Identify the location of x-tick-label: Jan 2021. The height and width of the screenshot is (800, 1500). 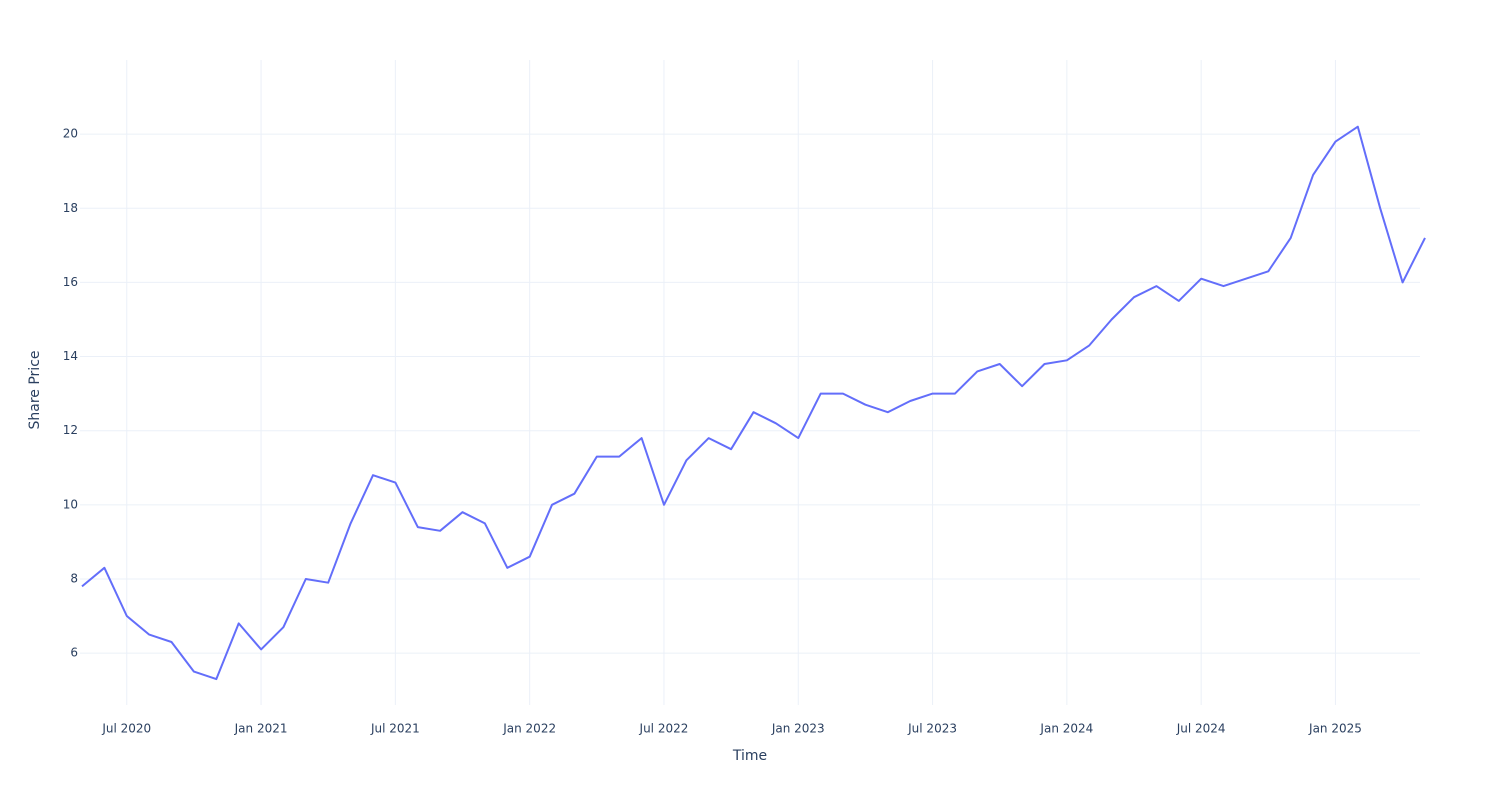
(261, 729).